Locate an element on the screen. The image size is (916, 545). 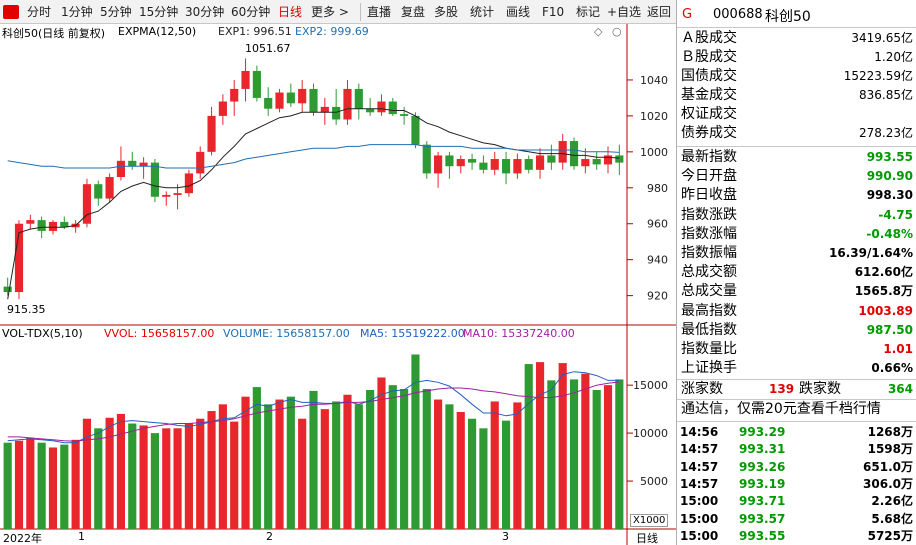
index-stat-value: 990.90 is located at coordinates (889, 176).